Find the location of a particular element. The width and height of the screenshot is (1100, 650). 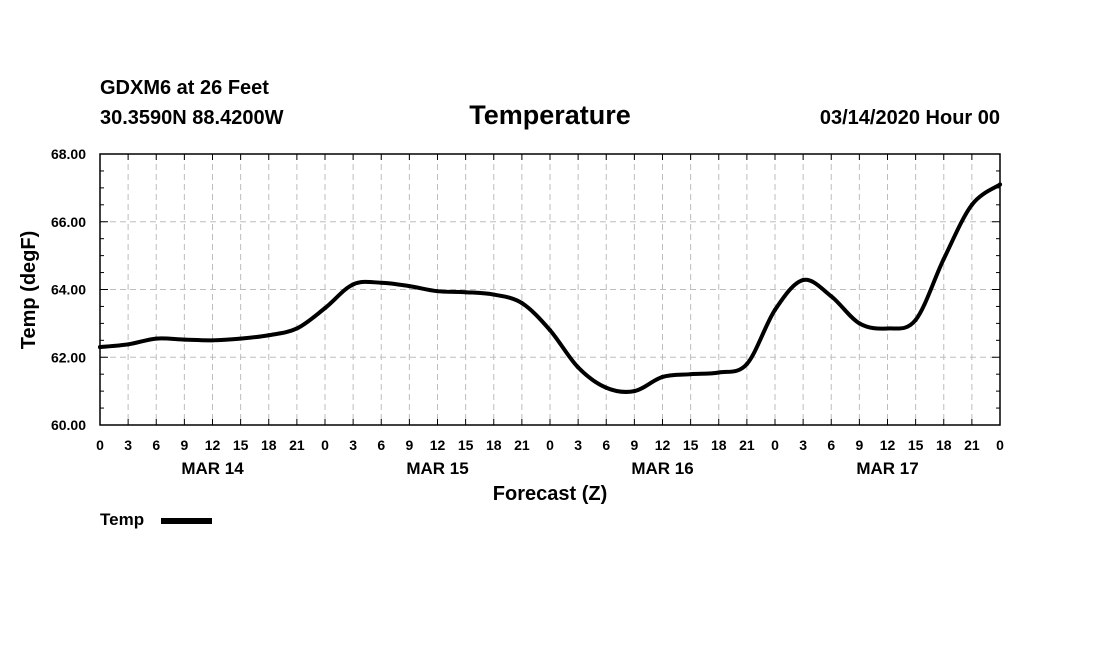

day-label: MAR 15 is located at coordinates (437, 468).